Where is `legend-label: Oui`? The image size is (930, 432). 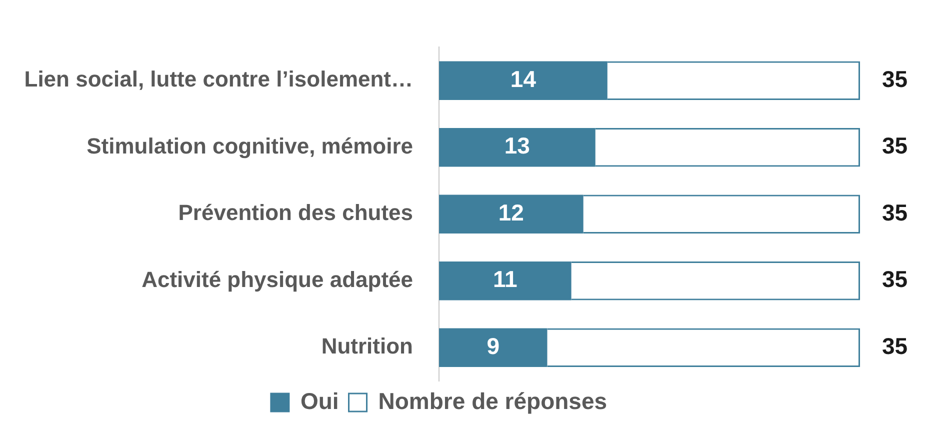
legend-label: Oui is located at coordinates (319, 401).